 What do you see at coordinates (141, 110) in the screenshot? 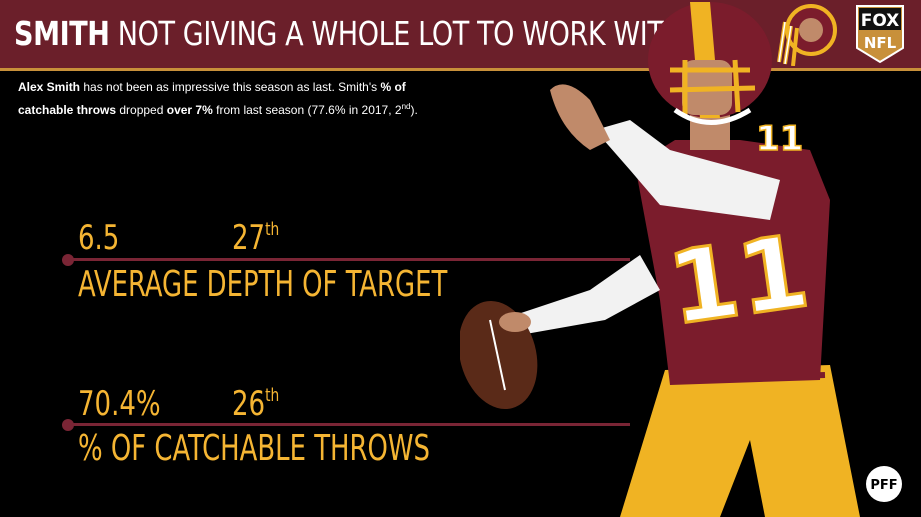
I see `subtitle-text-2: dropped` at bounding box center [141, 110].